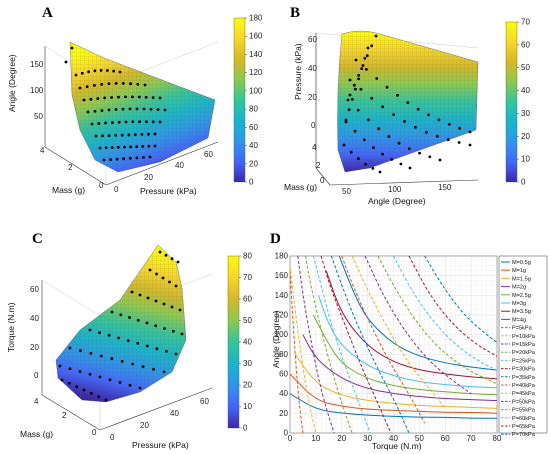 The height and width of the screenshot is (454, 550). I want to click on colorbar-tick-label: 140, so click(256, 54).